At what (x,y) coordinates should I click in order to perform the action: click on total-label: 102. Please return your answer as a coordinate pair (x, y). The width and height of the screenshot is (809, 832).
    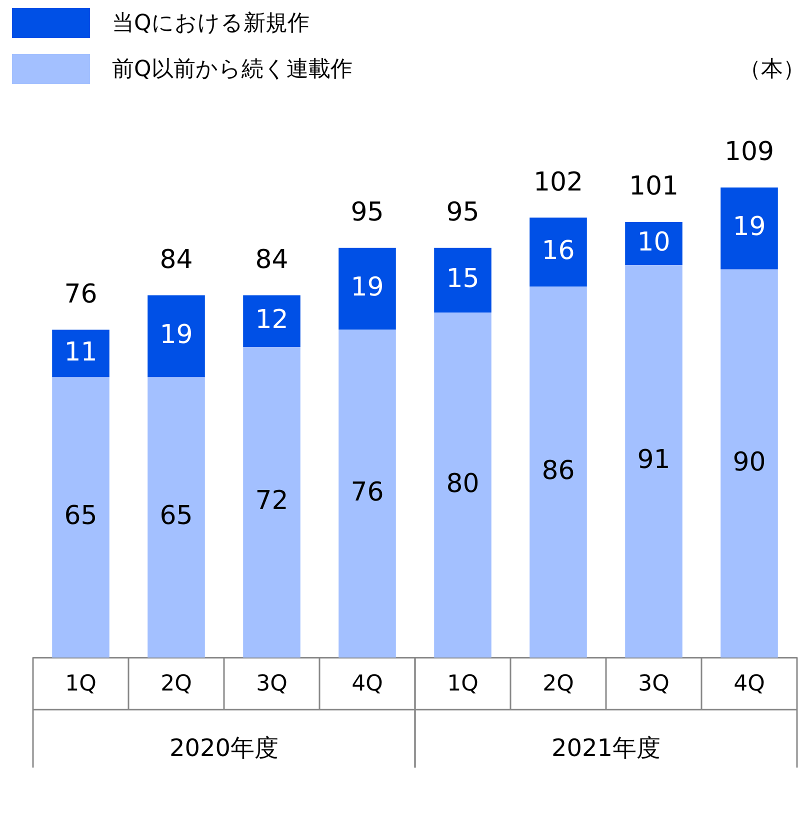
    Looking at the image, I should click on (558, 182).